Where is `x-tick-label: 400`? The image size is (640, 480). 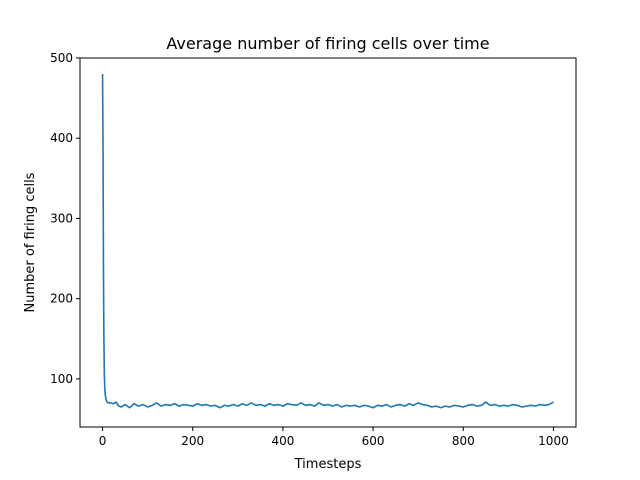
x-tick-label: 400 is located at coordinates (282, 441).